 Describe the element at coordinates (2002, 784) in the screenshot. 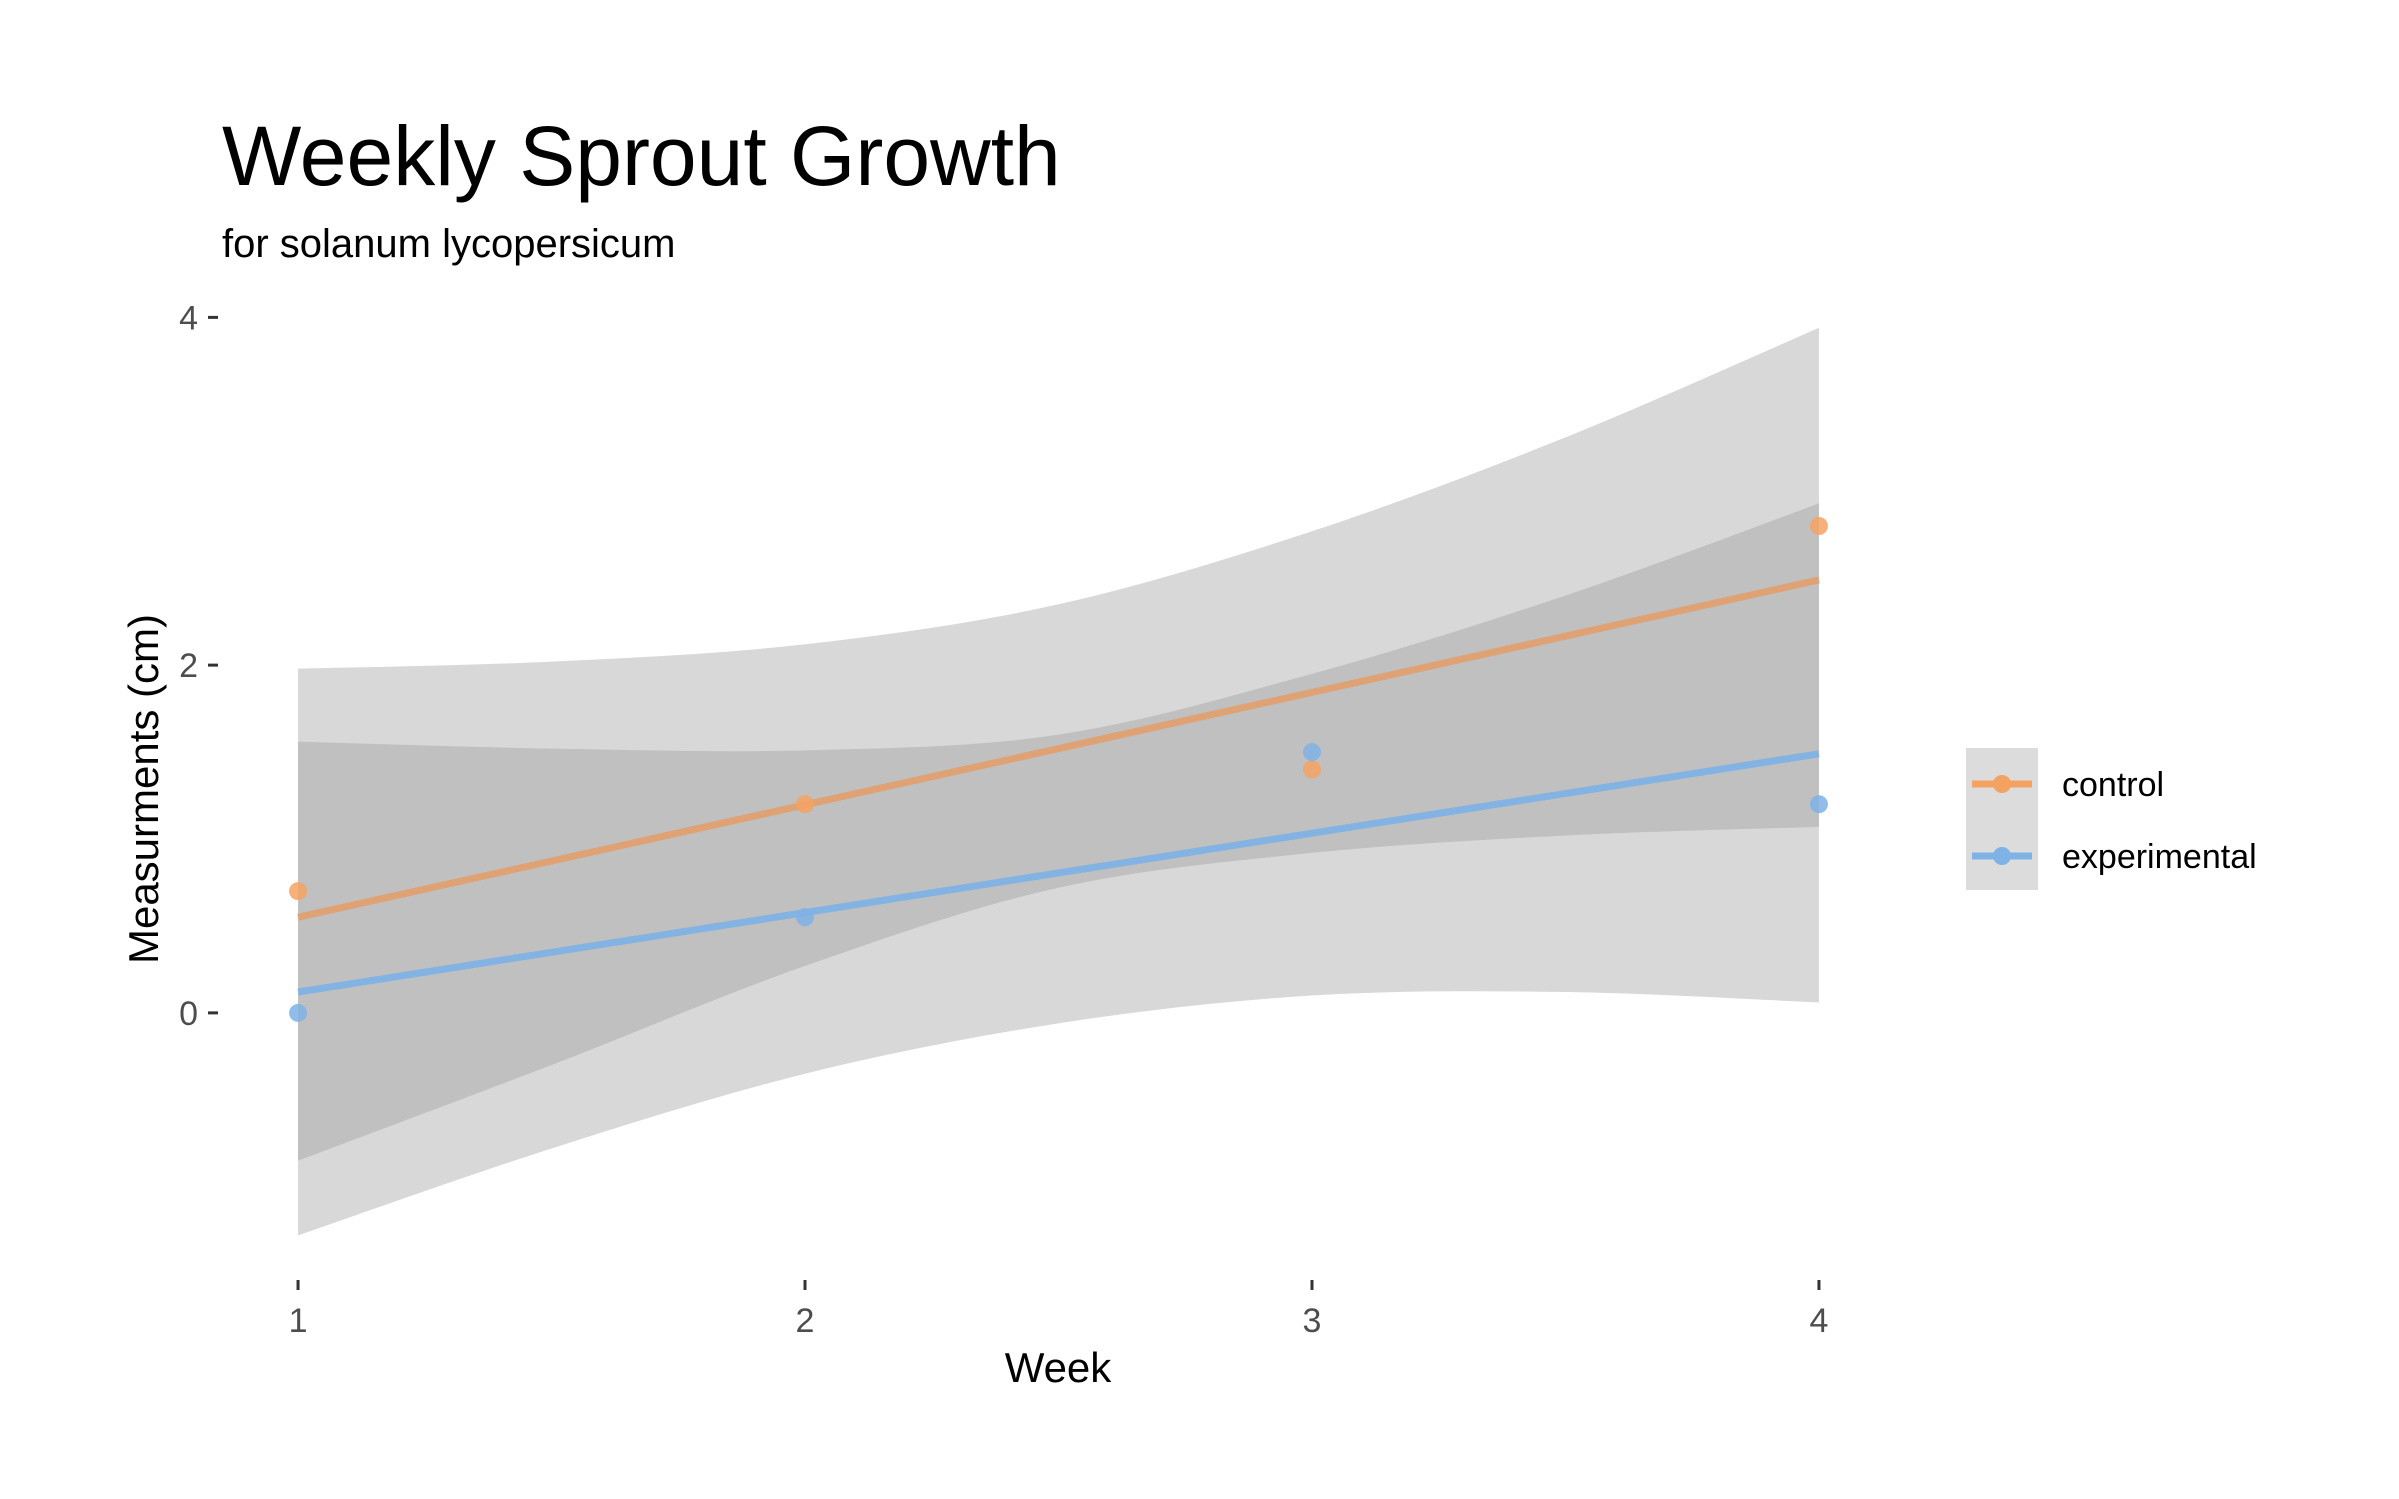

I see `legend-key-point-control` at that location.